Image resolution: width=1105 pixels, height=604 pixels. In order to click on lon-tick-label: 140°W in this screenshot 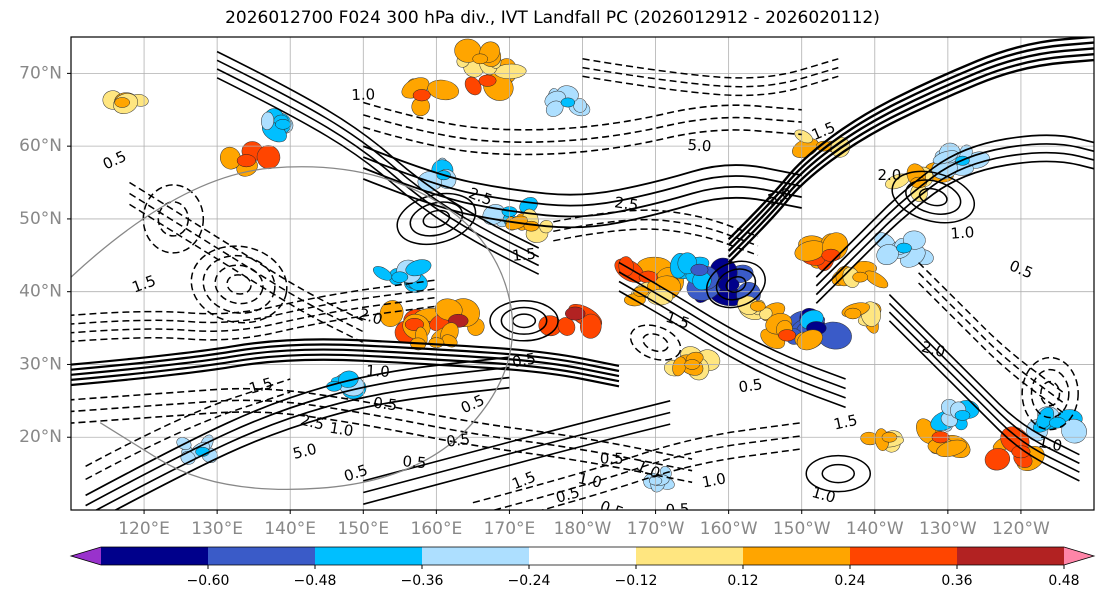, I will do `click(875, 529)`.